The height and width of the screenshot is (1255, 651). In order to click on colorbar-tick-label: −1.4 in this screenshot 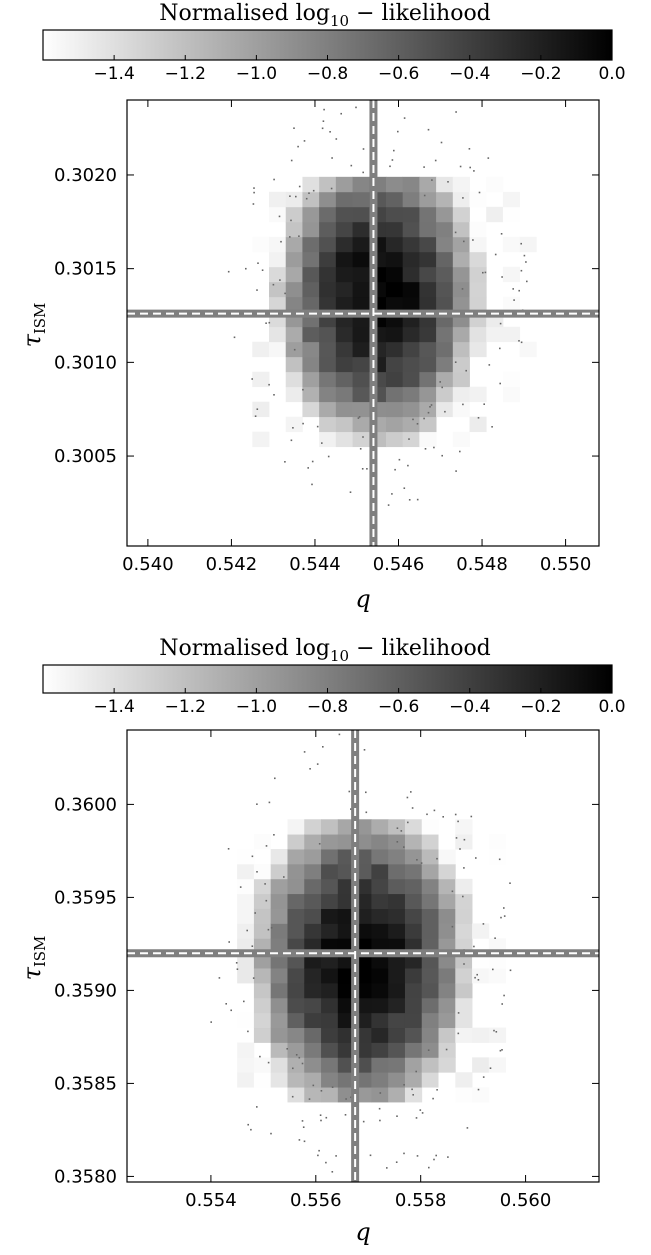, I will do `click(113, 707)`.